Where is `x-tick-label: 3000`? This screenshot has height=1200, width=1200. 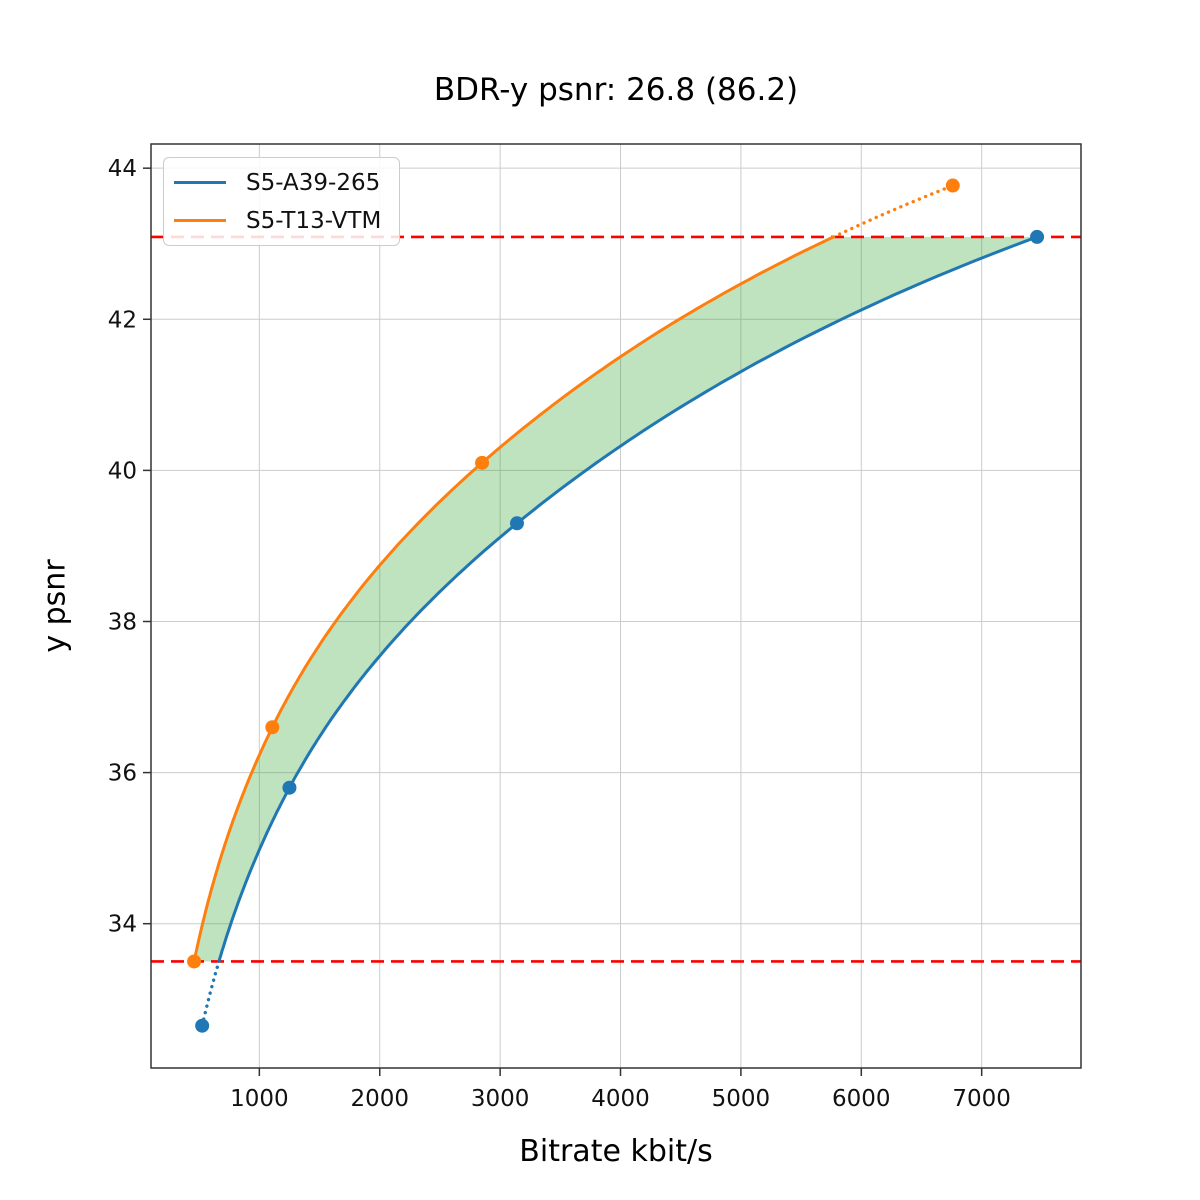
x-tick-label: 3000 is located at coordinates (500, 1099).